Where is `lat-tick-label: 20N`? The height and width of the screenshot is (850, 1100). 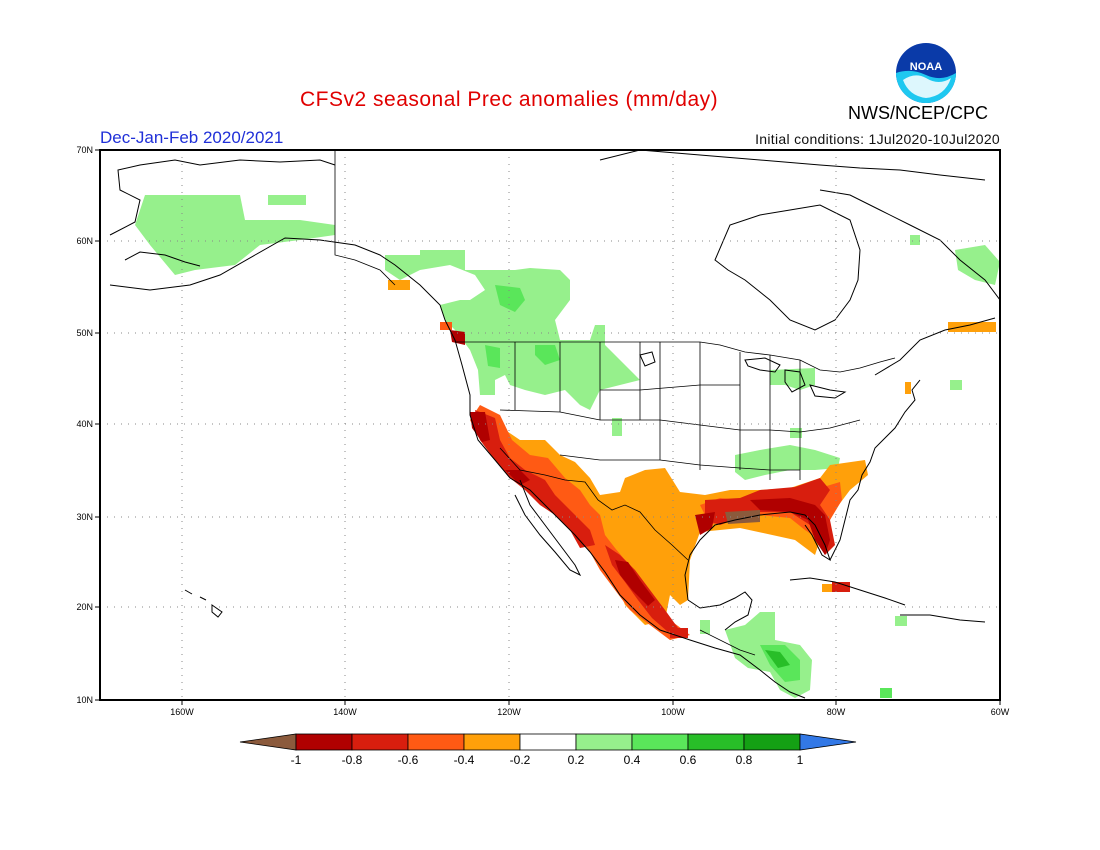 lat-tick-label: 20N is located at coordinates (84, 607).